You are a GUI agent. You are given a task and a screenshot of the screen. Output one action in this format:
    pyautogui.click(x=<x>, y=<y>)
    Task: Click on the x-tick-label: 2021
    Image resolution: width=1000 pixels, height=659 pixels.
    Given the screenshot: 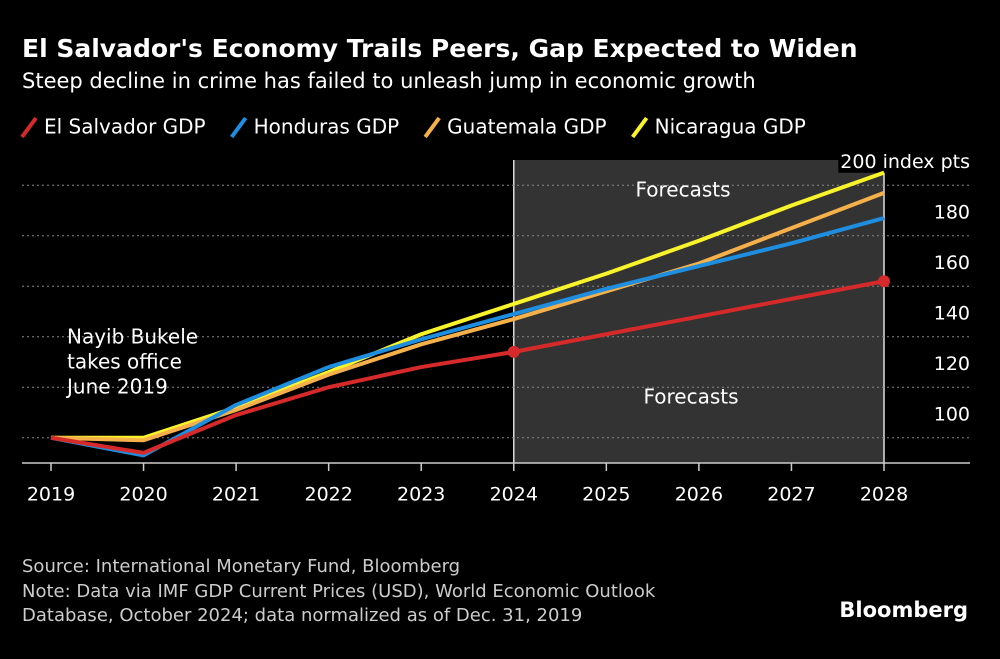 What is the action you would take?
    pyautogui.click(x=236, y=495)
    